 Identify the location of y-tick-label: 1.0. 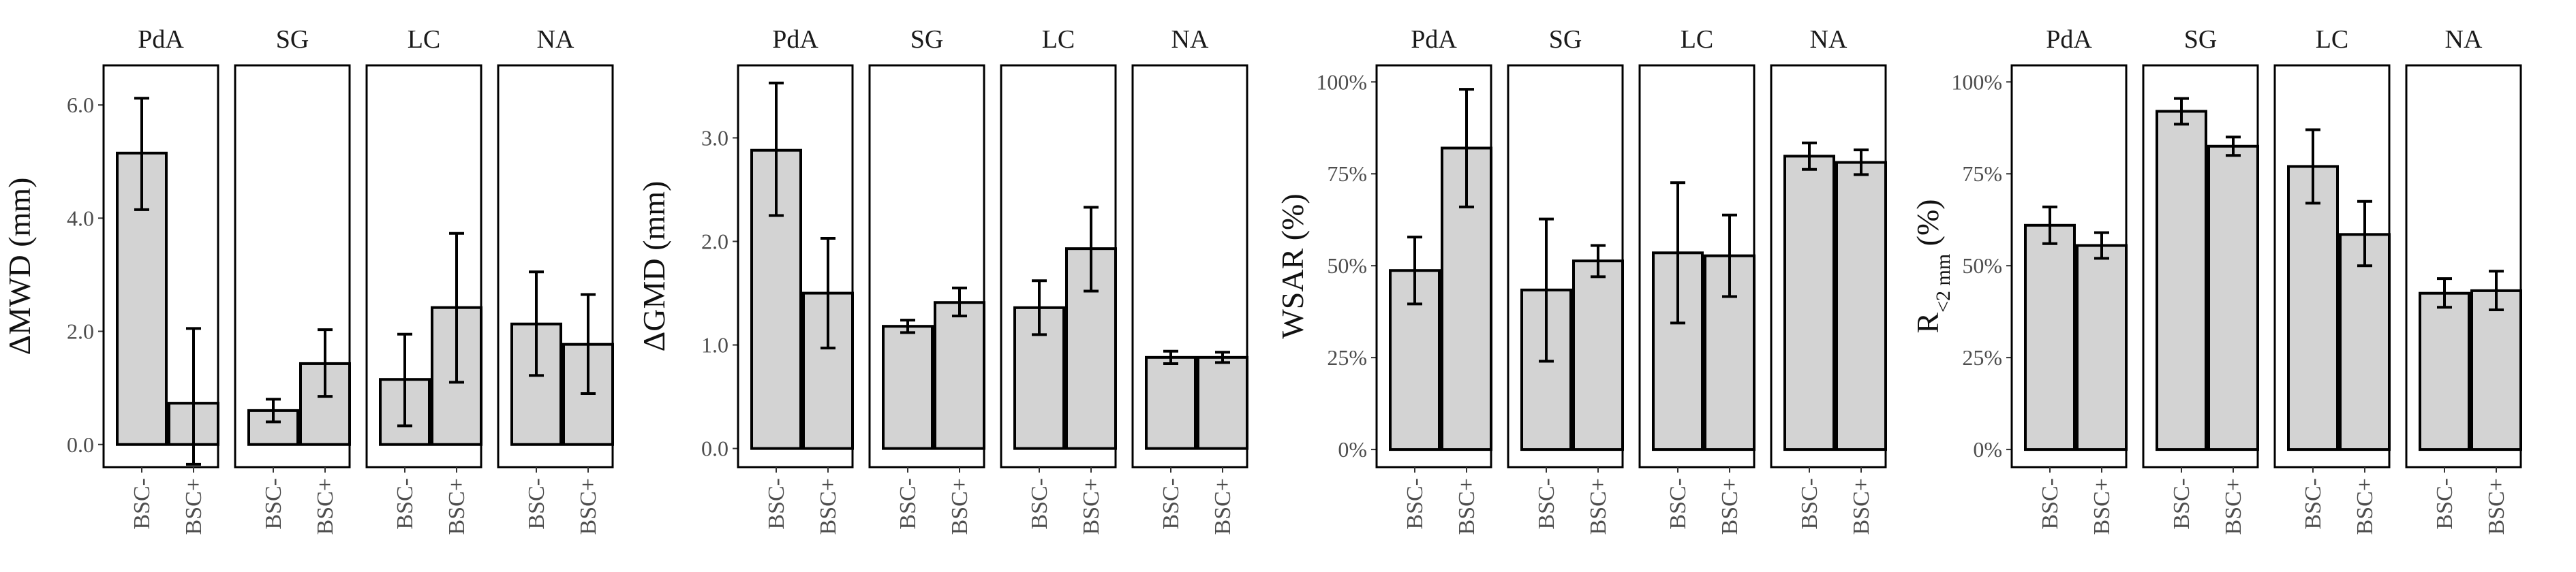
(715, 345).